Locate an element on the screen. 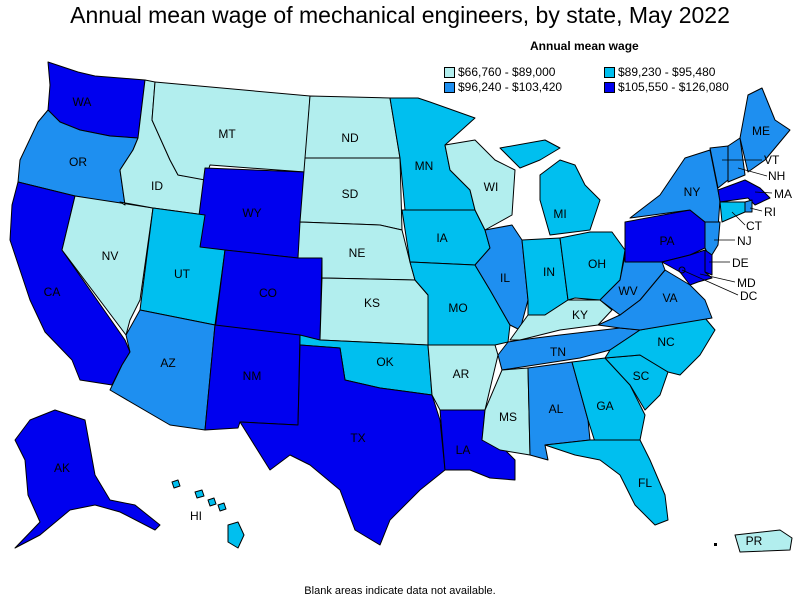  state-IL is located at coordinates (501, 277).